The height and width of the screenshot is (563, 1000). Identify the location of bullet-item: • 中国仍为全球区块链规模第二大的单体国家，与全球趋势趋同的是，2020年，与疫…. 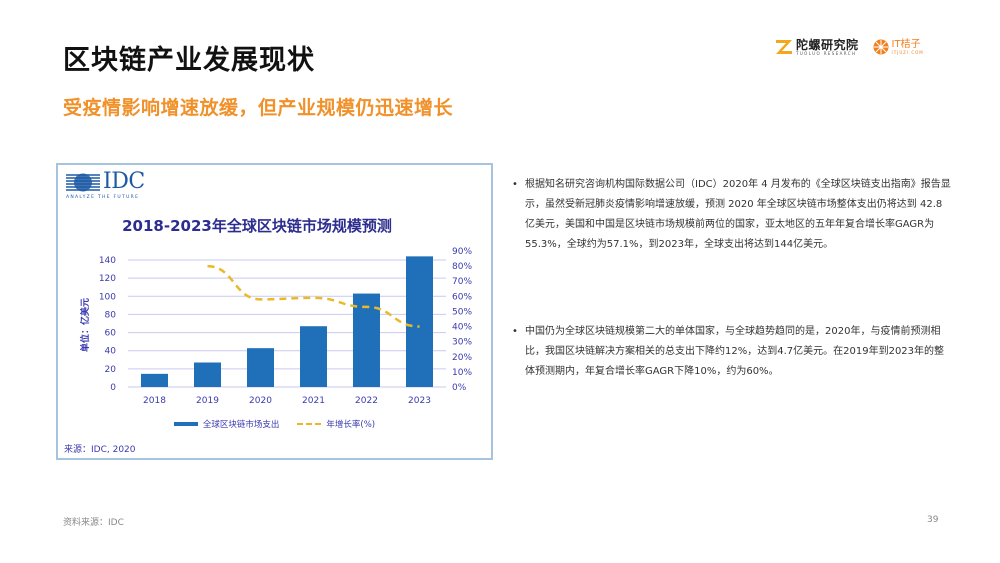
(732, 352).